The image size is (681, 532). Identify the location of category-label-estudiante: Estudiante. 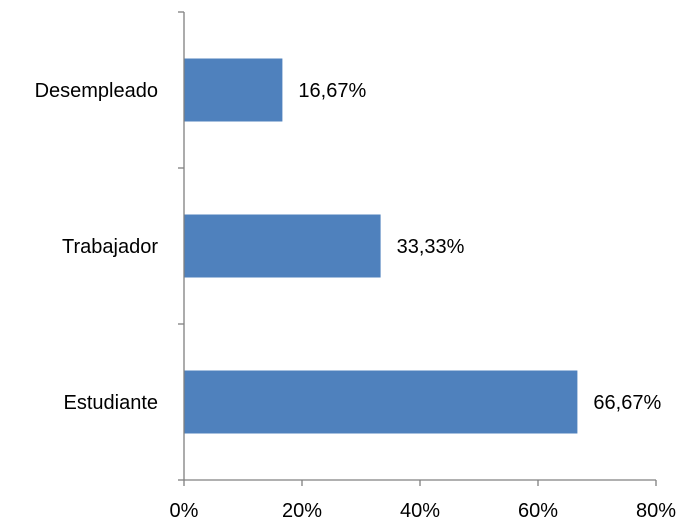
(110, 403).